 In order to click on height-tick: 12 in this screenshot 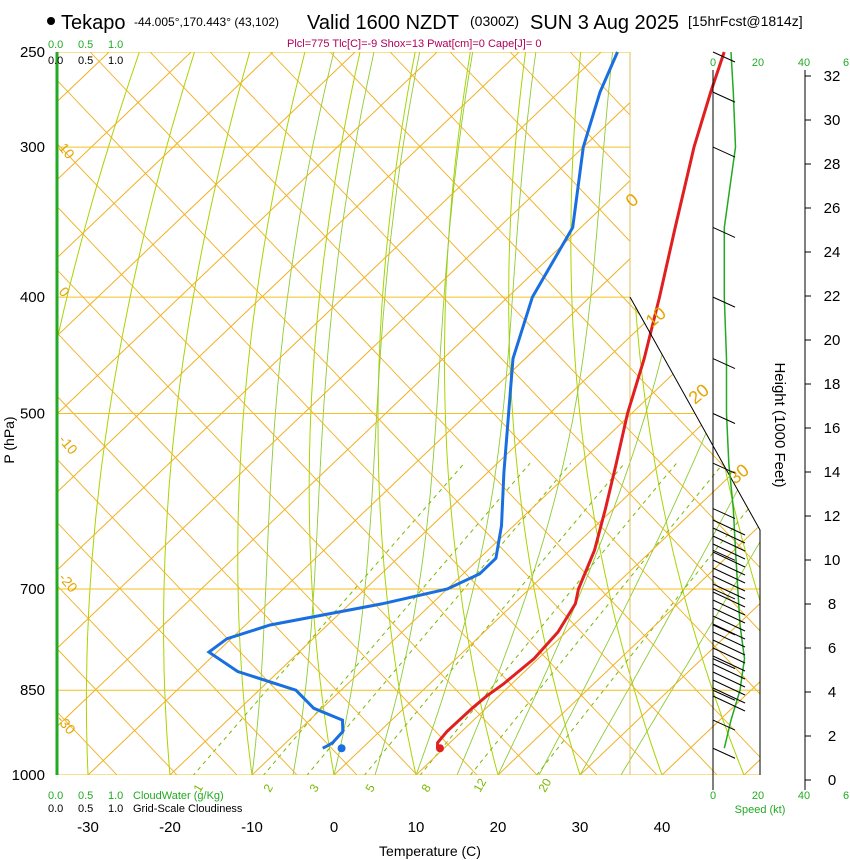, I will do `click(832, 516)`.